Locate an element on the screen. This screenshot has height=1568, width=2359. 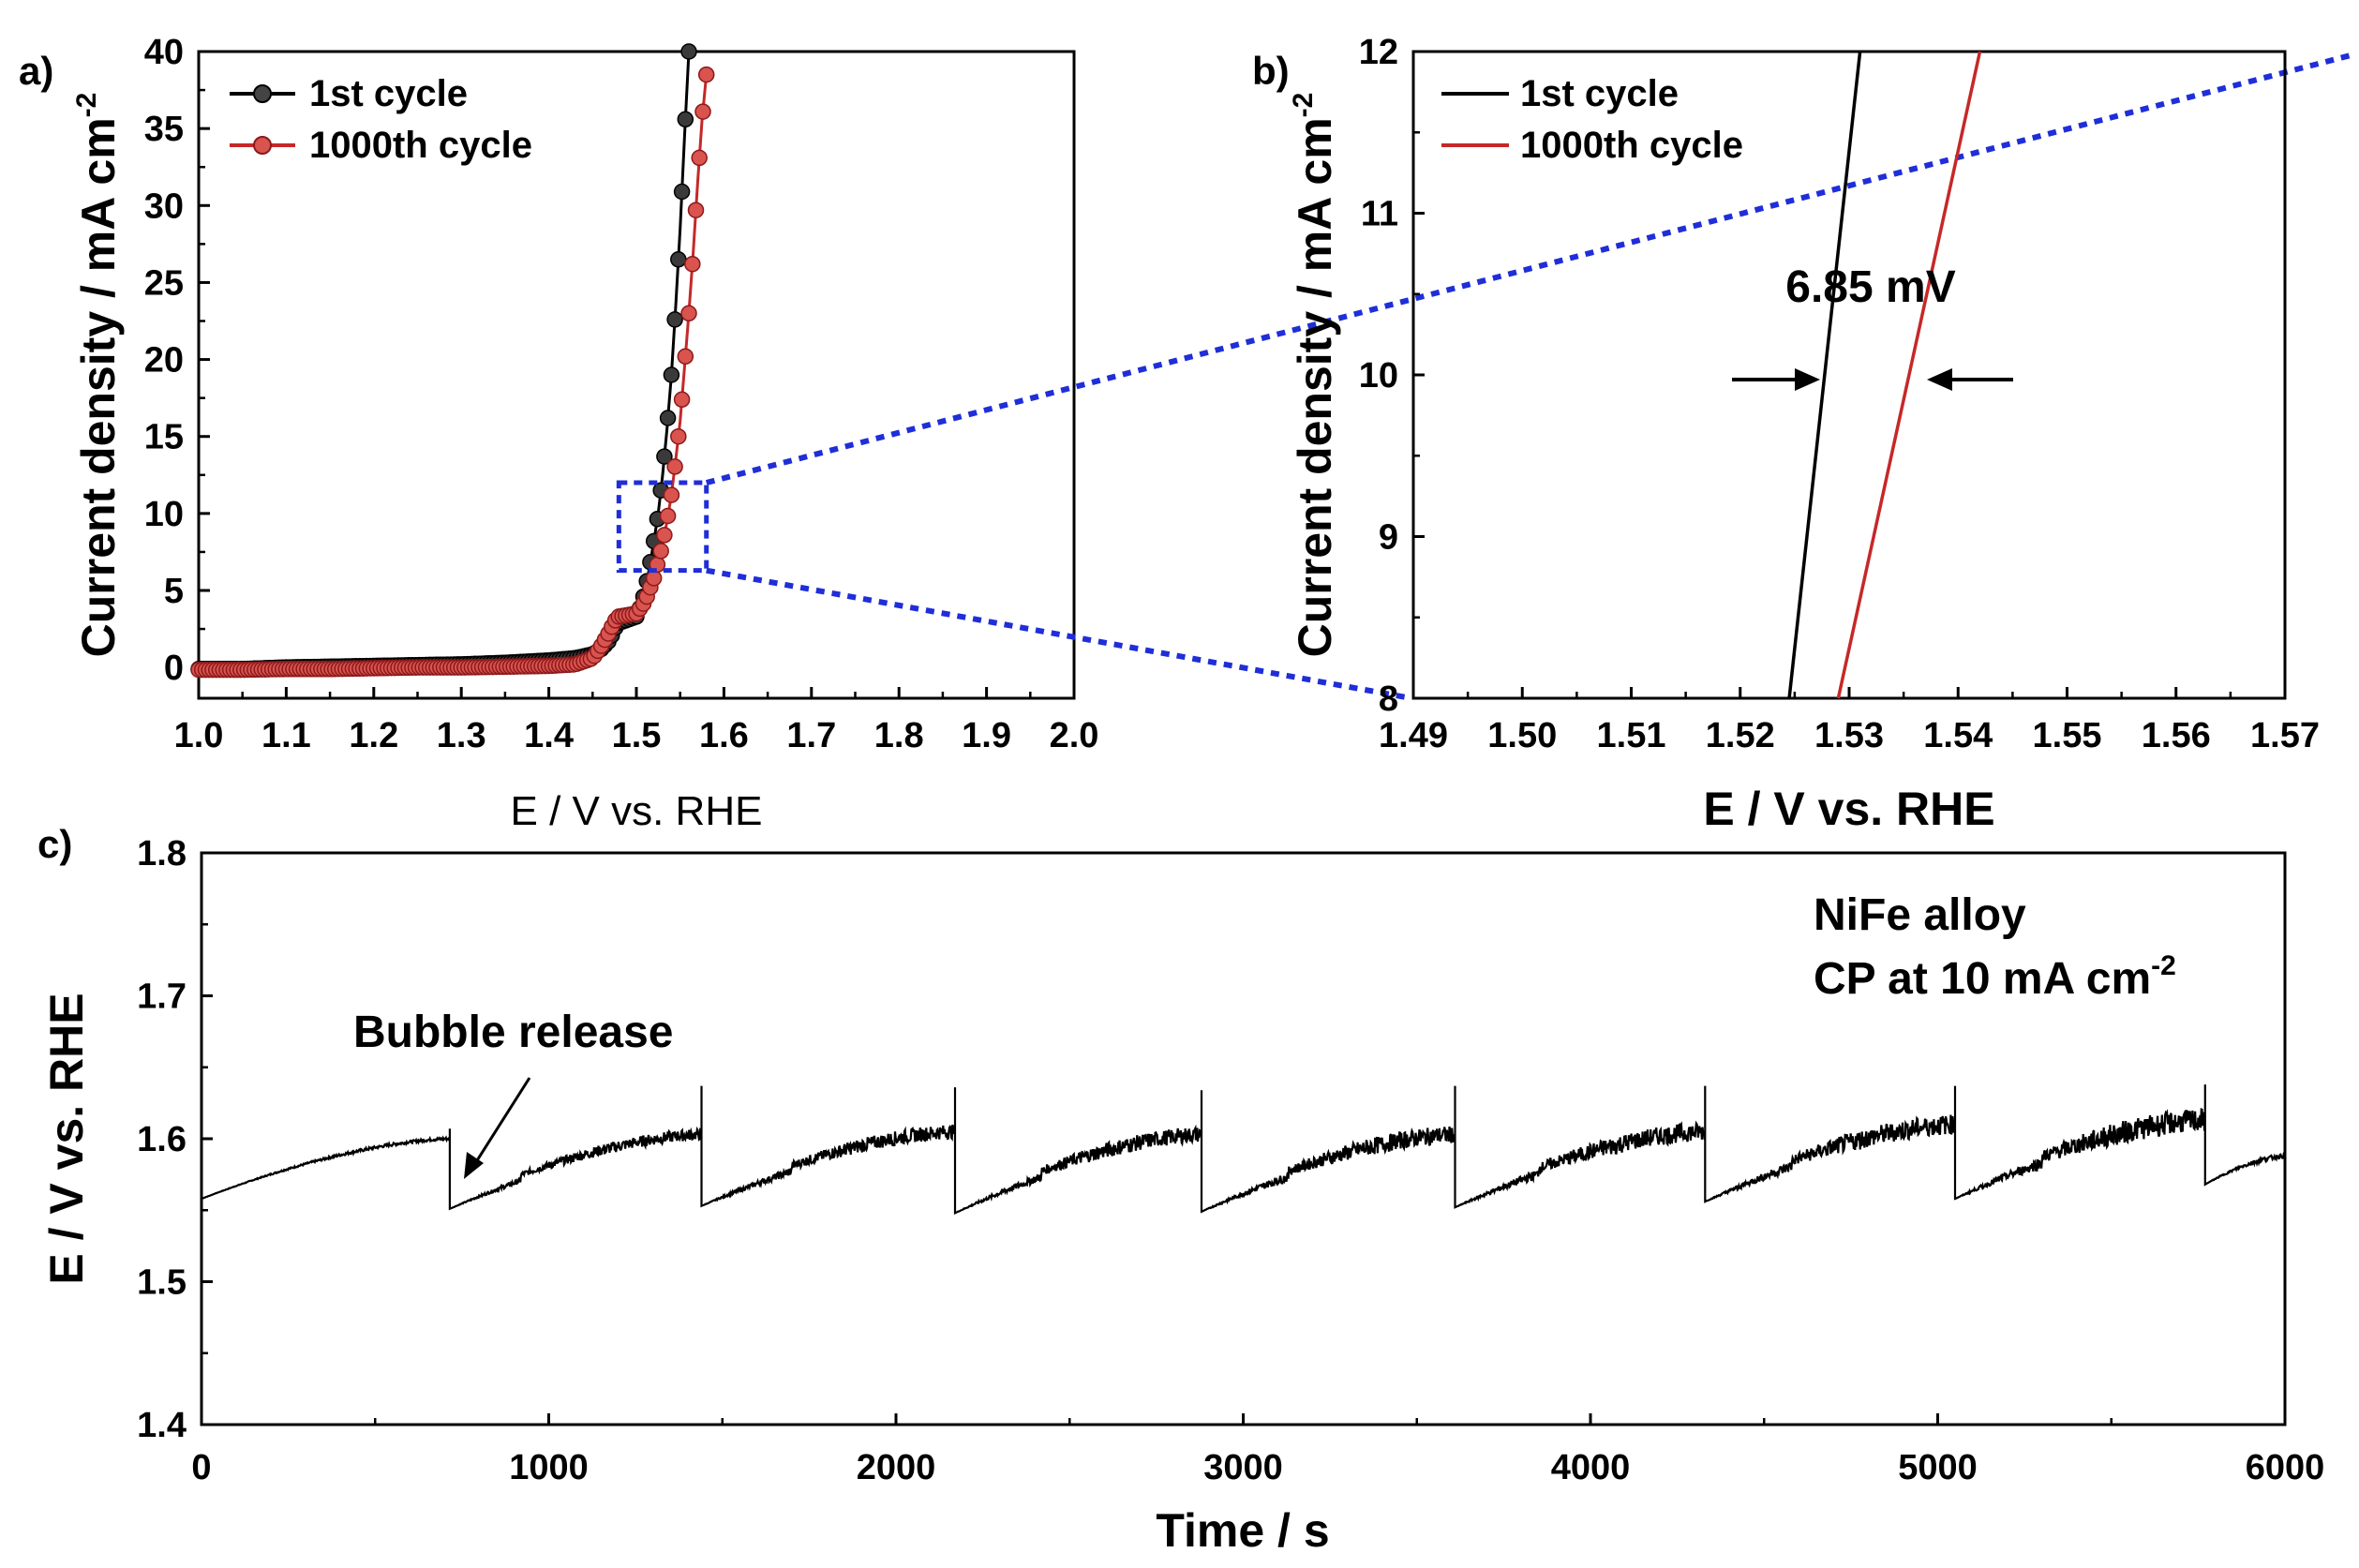
y-tick-label: 1.5 is located at coordinates (162, 1283).